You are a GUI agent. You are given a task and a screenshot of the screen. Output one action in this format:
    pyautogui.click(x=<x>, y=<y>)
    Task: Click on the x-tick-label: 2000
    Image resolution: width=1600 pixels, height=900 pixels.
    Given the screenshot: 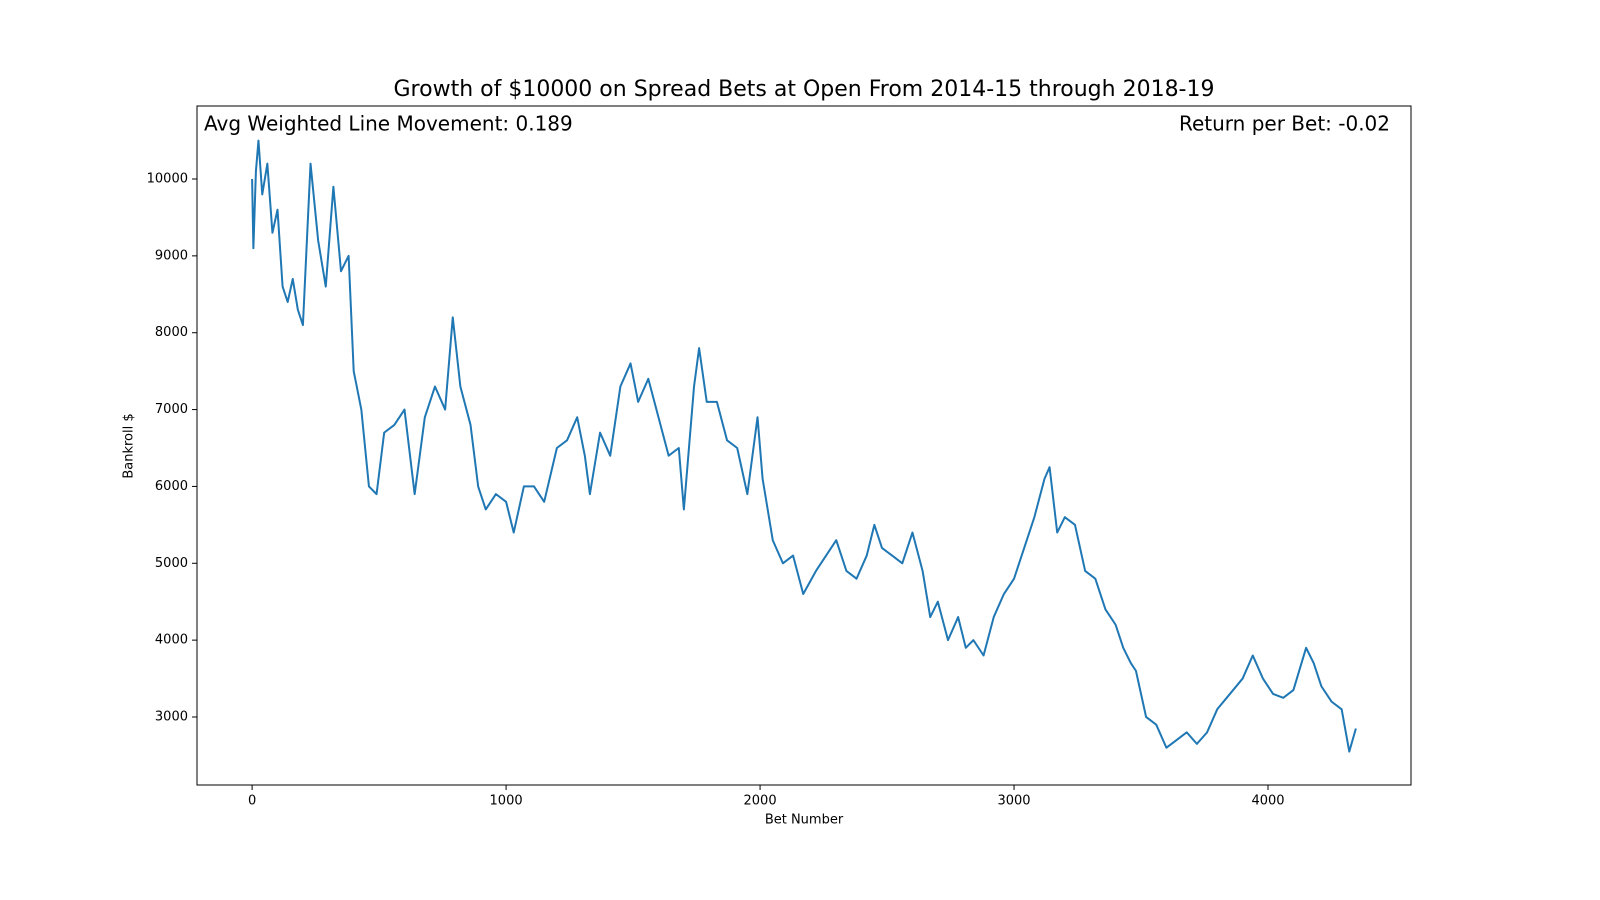 What is the action you would take?
    pyautogui.click(x=760, y=801)
    